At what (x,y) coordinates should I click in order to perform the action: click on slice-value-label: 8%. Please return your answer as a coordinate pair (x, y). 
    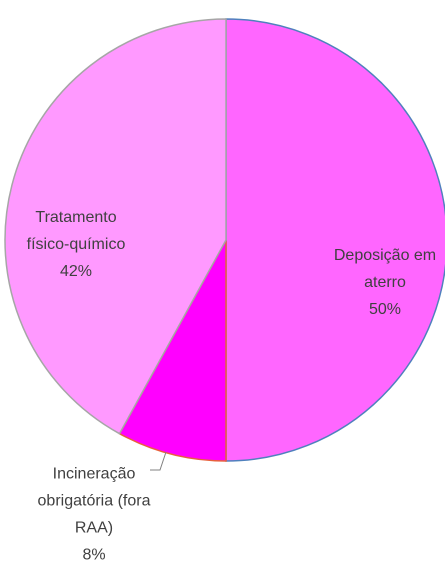
    Looking at the image, I should click on (93, 555).